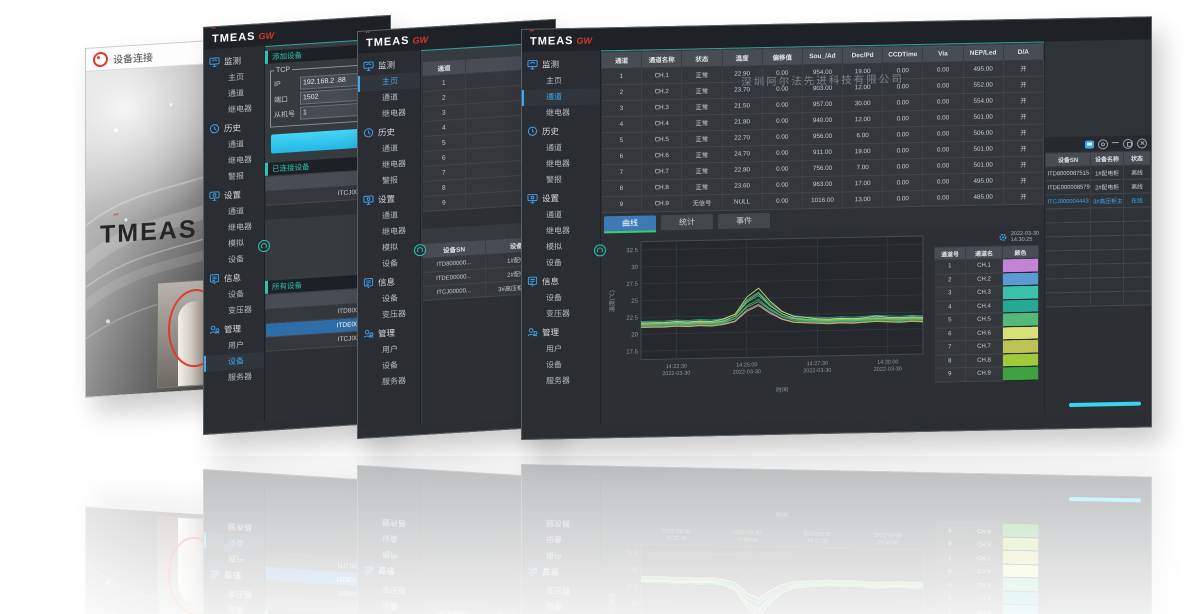 This screenshot has width=1185, height=614. Describe the element at coordinates (634, 268) in the screenshot. I see `svg-text: 30` at that location.